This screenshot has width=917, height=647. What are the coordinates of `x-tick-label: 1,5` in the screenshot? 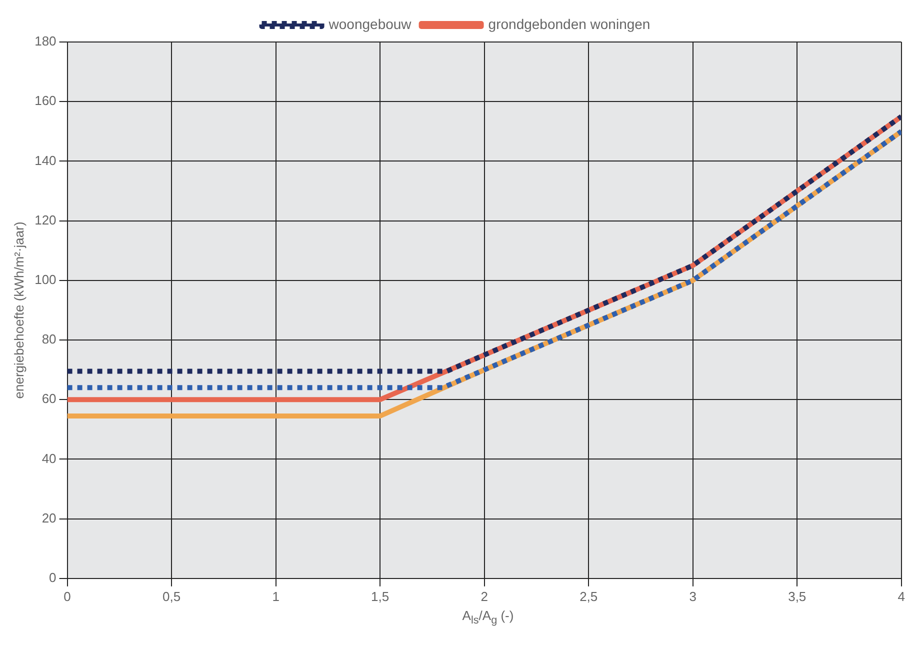 It's located at (380, 596).